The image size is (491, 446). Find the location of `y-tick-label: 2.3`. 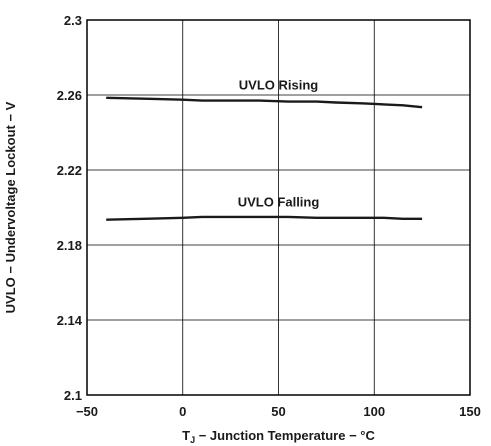

y-tick-label: 2.3 is located at coordinates (73, 20).